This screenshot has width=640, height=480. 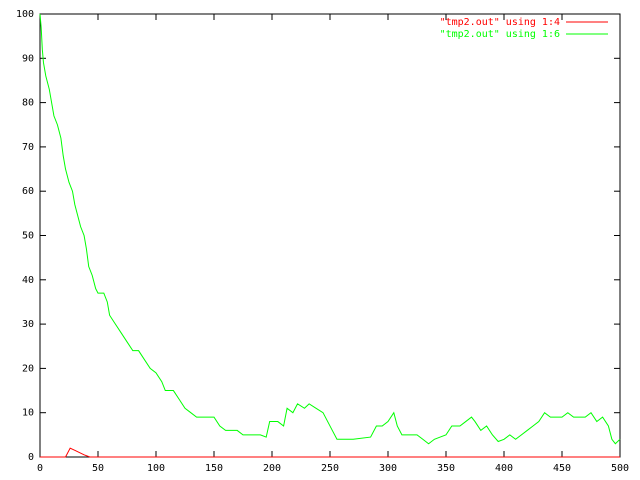 What do you see at coordinates (562, 468) in the screenshot?
I see `x-tick-label: 450` at bounding box center [562, 468].